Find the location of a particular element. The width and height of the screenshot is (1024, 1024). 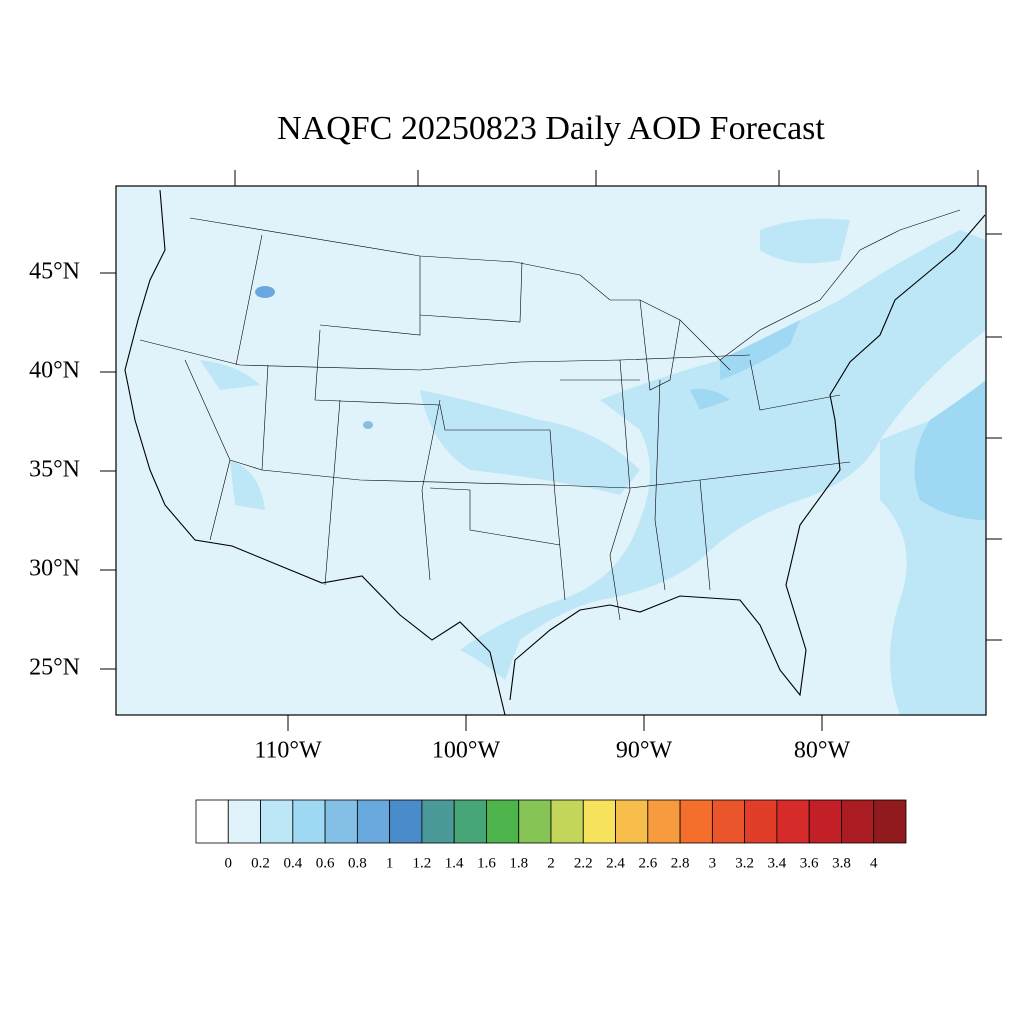

lat-label: 25°N is located at coordinates (54, 668).